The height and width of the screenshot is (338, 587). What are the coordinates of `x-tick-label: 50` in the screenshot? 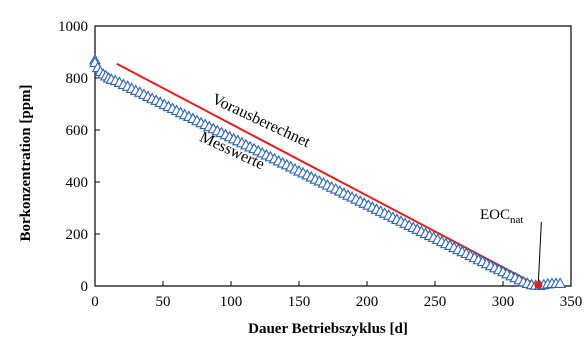 It's located at (163, 302).